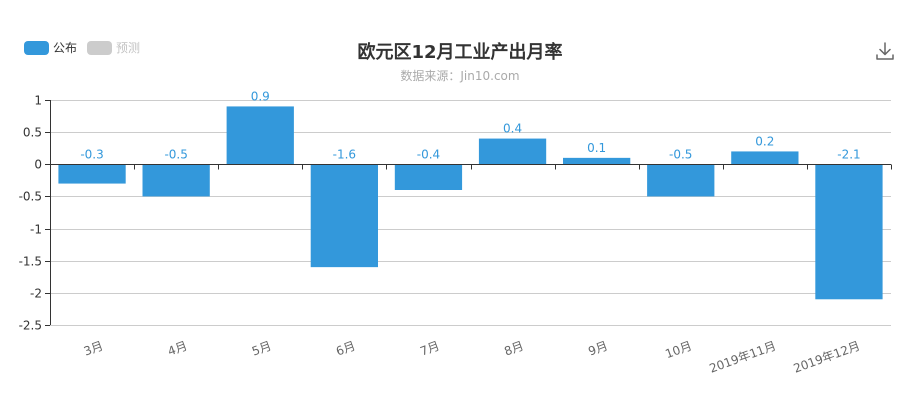 This screenshot has width=920, height=411. What do you see at coordinates (827, 357) in the screenshot?
I see `category-label: 2019年12月` at bounding box center [827, 357].